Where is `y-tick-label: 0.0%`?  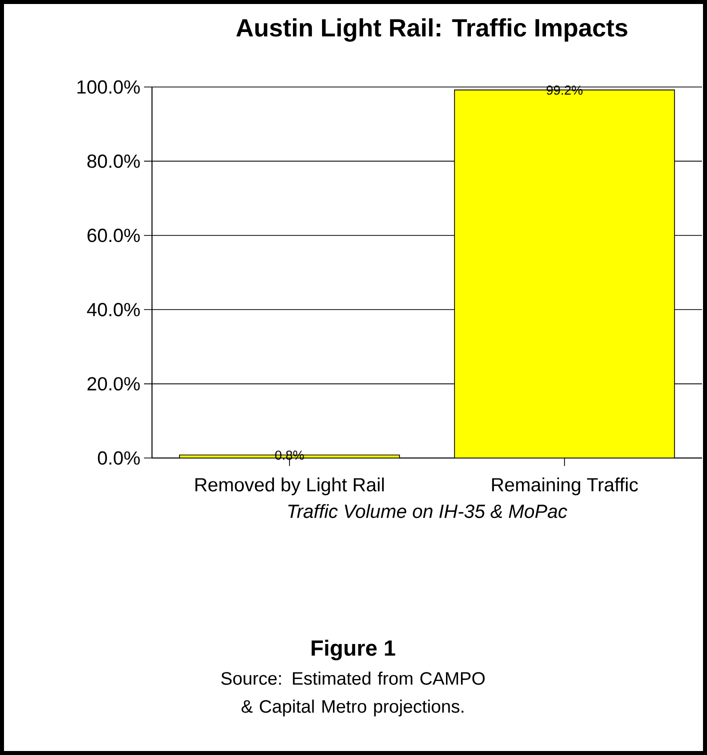
y-tick-label: 0.0% is located at coordinates (119, 458).